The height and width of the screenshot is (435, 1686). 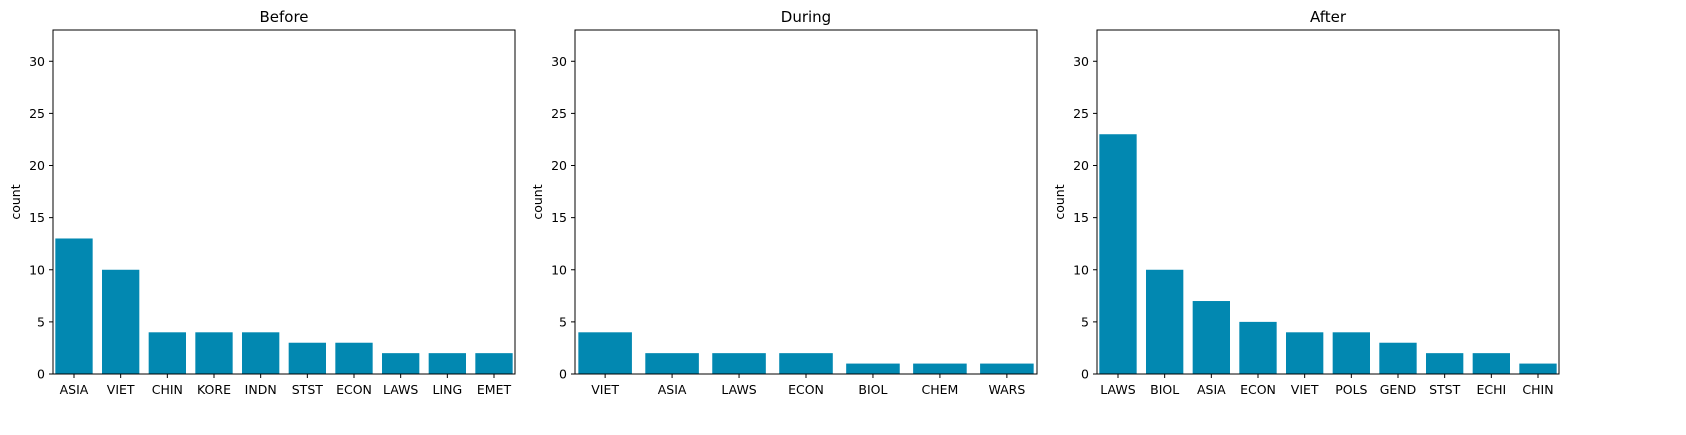 What do you see at coordinates (121, 389) in the screenshot?
I see `chart-0-xtick-label: VIET` at bounding box center [121, 389].